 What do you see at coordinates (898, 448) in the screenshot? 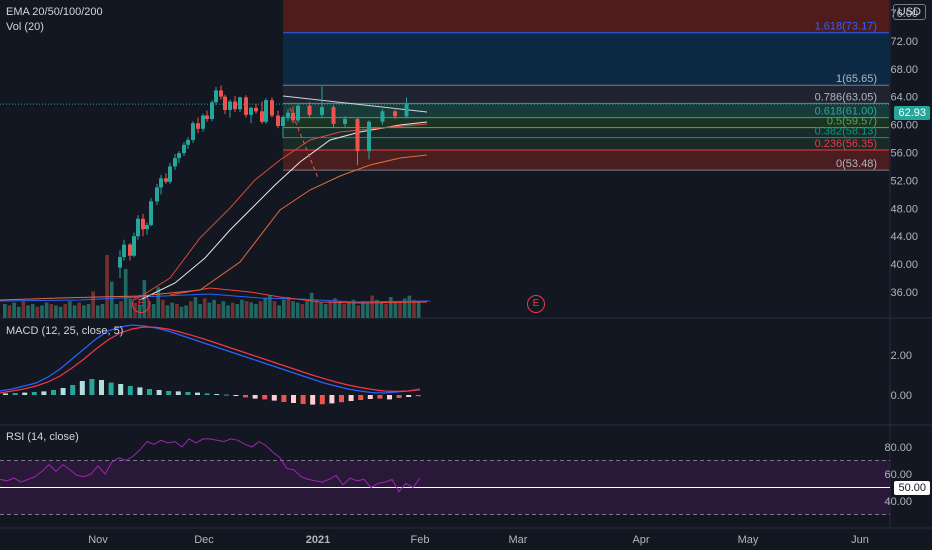
I see `rsi-axis-tick: 80.00` at bounding box center [898, 448].